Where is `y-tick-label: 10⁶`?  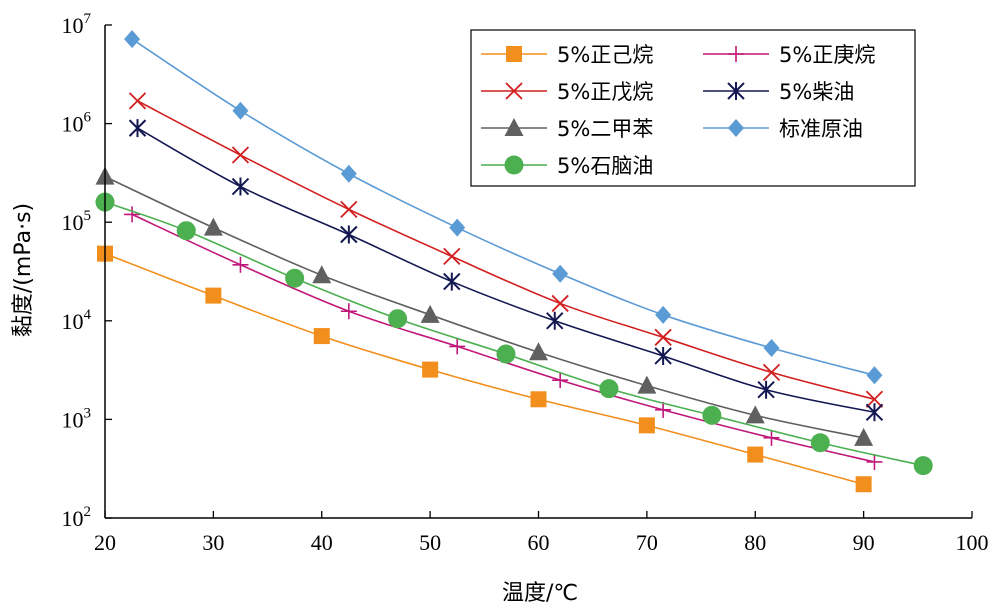 y-tick-label: 10⁶ is located at coordinates (77, 123).